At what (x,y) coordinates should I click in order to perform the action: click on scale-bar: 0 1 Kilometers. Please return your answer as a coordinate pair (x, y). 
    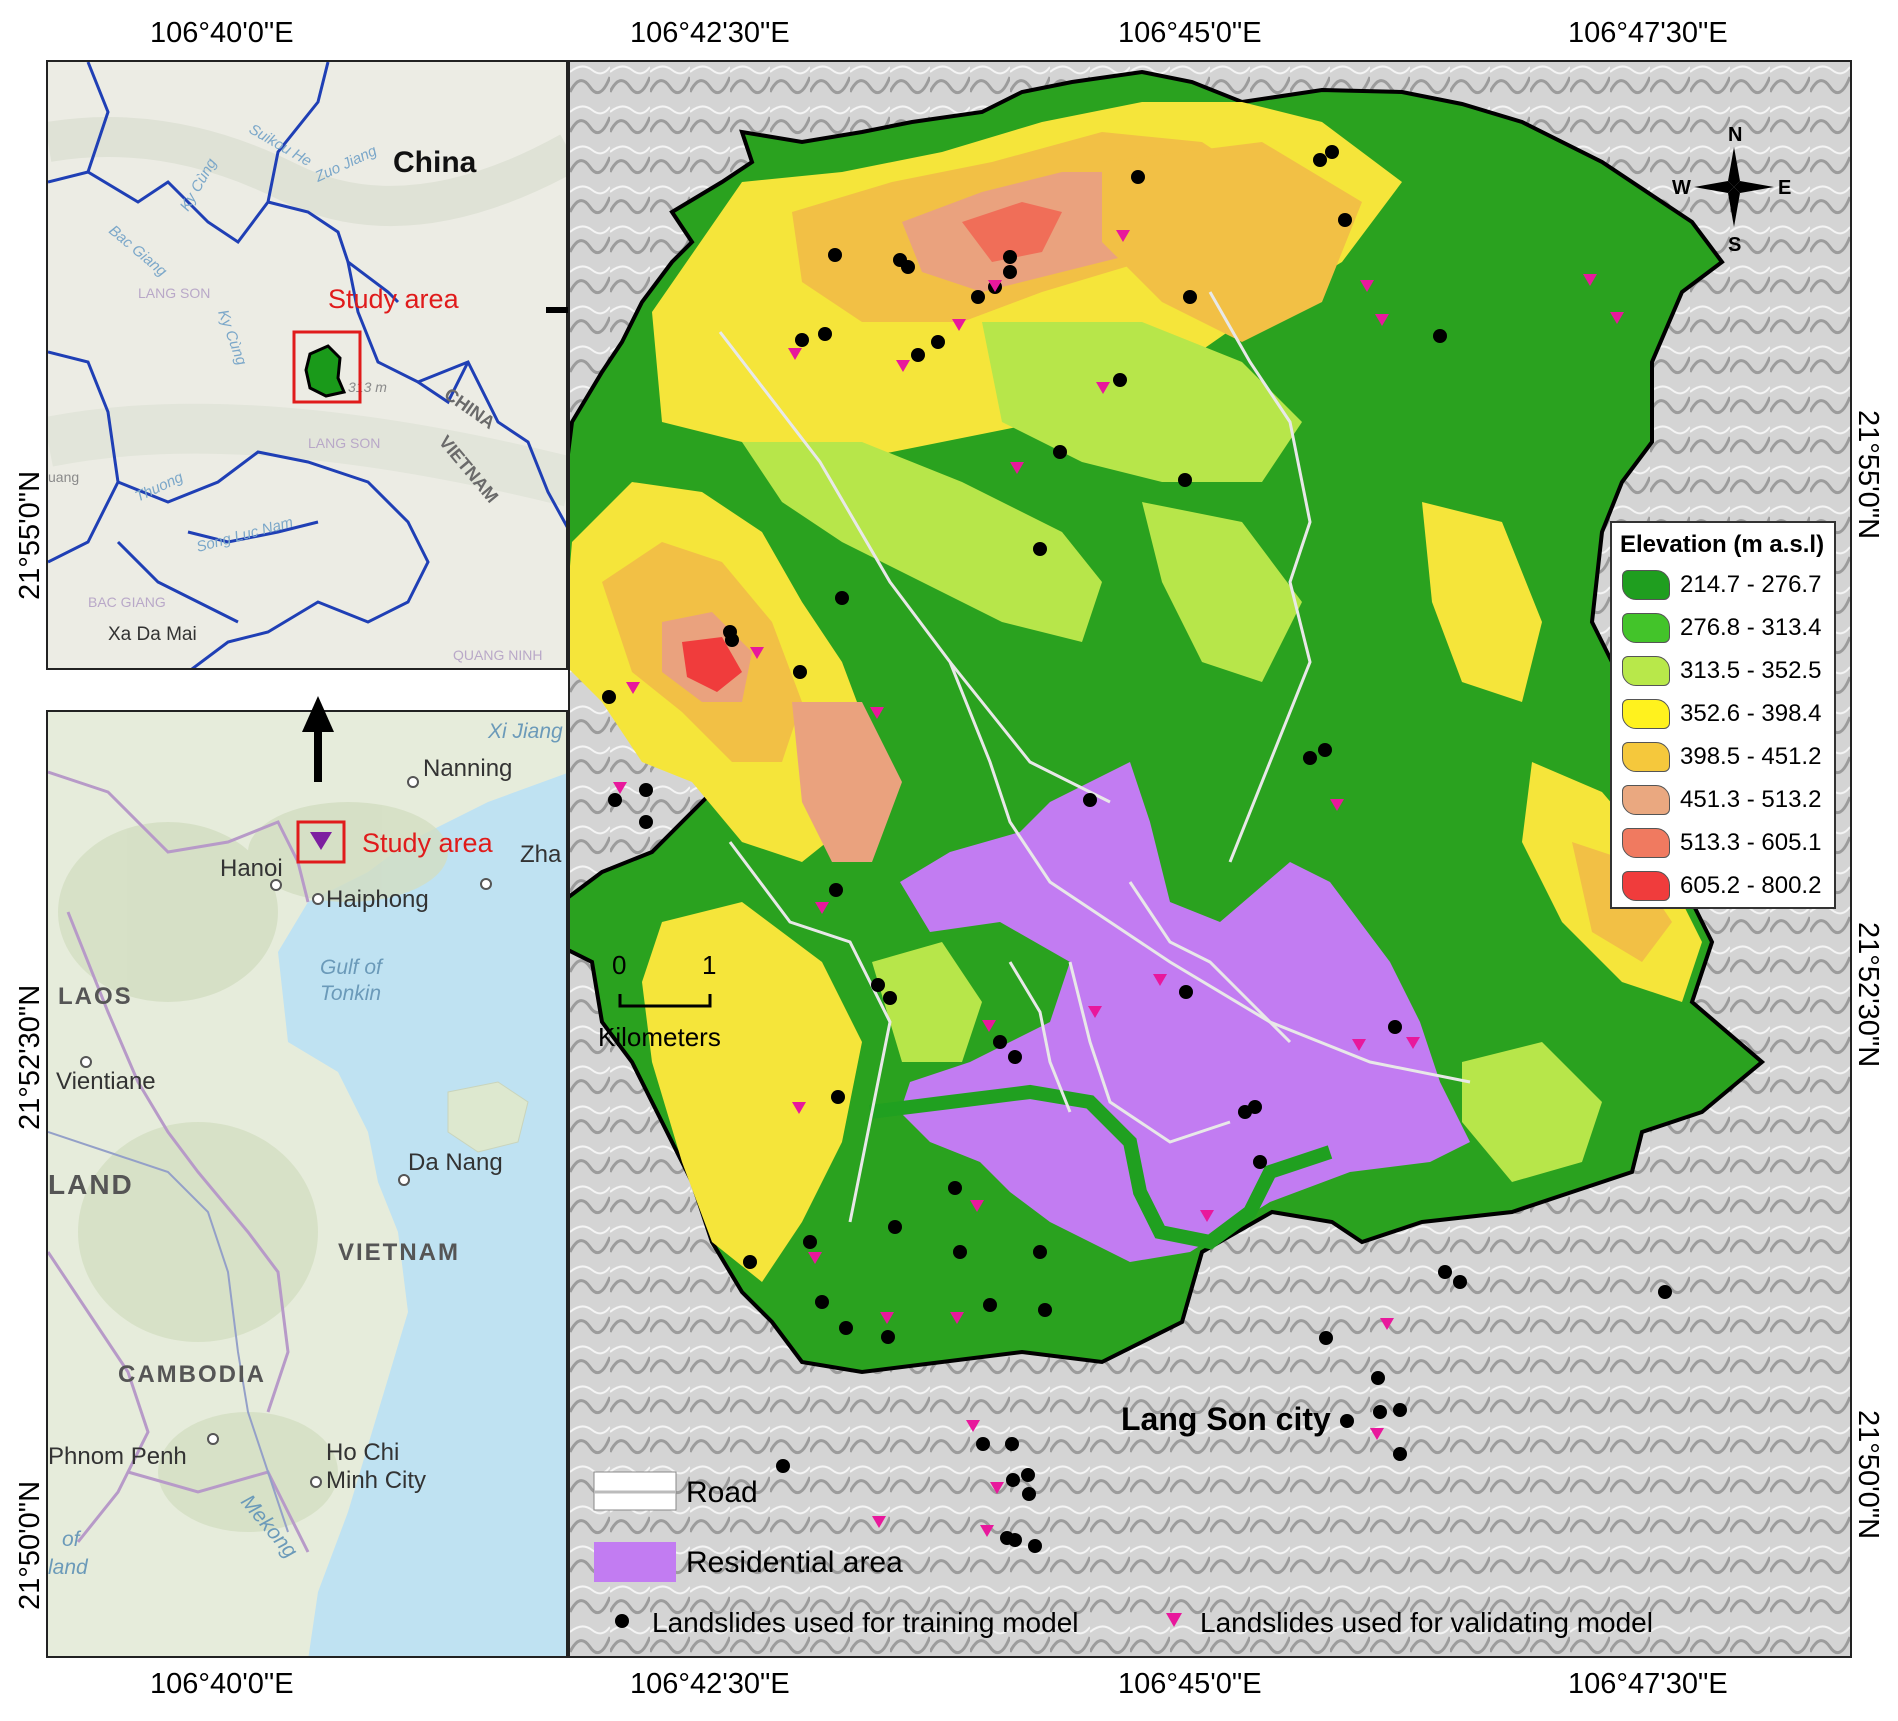
    Looking at the image, I should click on (659, 1001).